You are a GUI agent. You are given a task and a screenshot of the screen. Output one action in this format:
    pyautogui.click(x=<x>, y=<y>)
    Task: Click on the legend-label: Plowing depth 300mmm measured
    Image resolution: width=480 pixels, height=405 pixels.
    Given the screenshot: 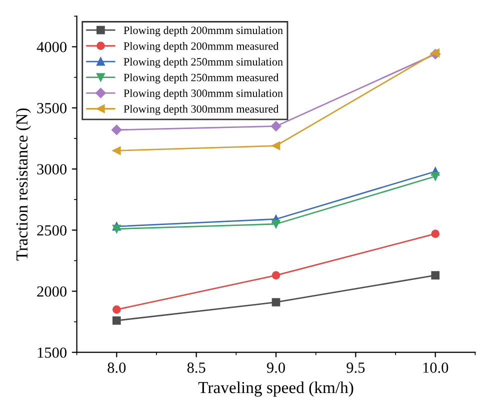 What is the action you would take?
    pyautogui.click(x=201, y=110)
    